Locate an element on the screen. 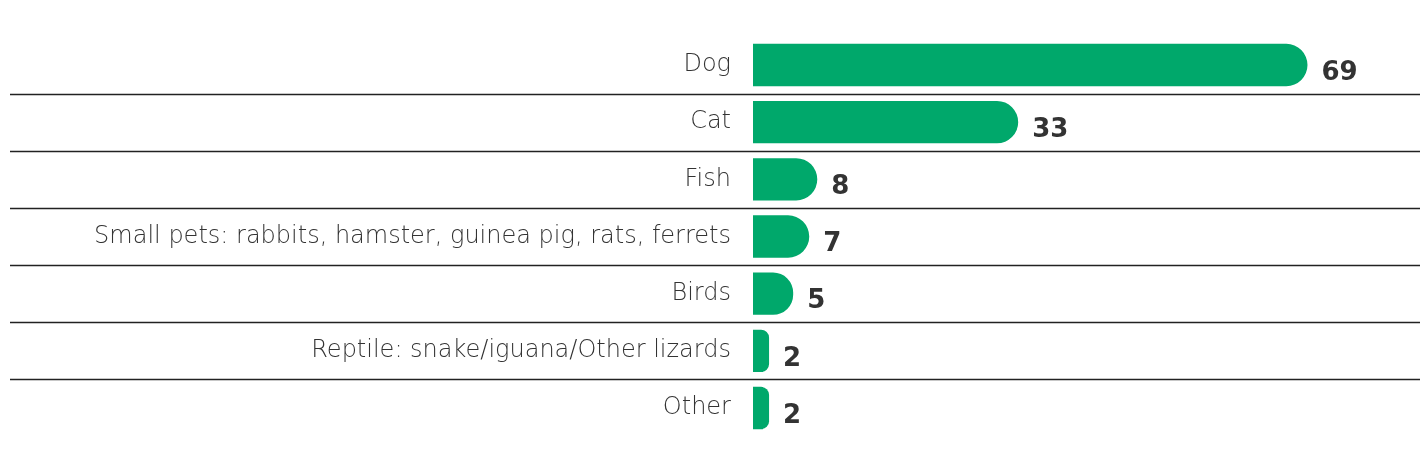 This screenshot has height=473, width=1420. data-label: 69 is located at coordinates (1339, 70).